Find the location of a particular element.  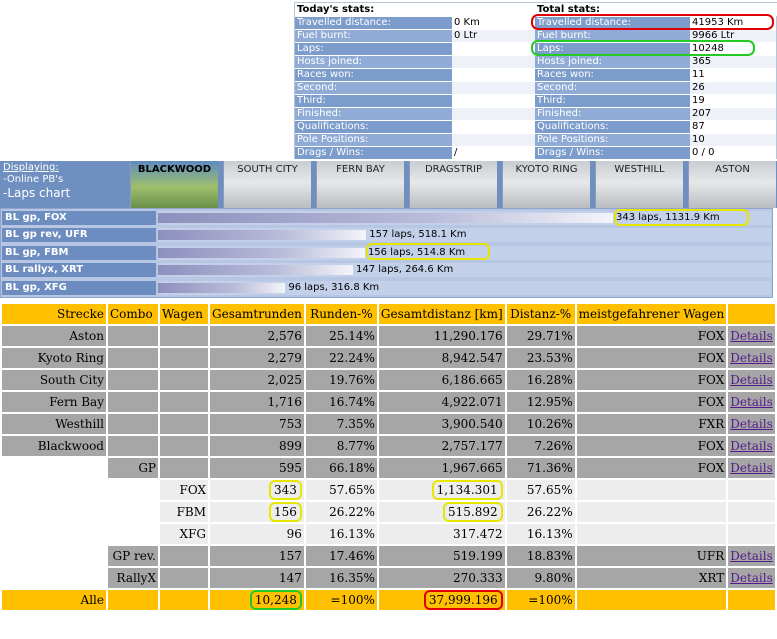

highlighted-value: 37,999.196 is located at coordinates (463, 600).